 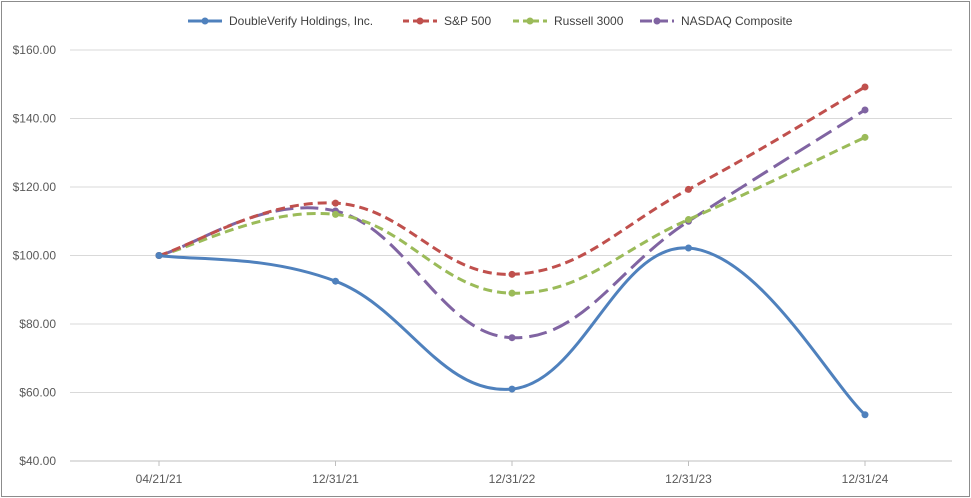 What do you see at coordinates (35, 187) in the screenshot?
I see `y-tick-label: $120.00` at bounding box center [35, 187].